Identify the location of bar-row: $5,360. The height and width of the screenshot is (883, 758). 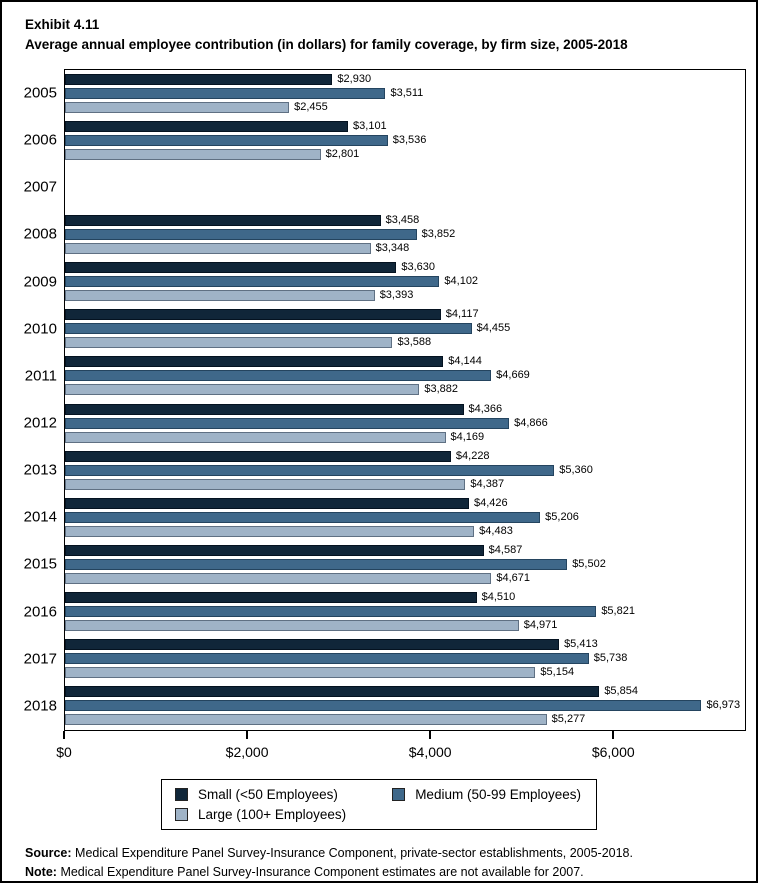
(405, 469).